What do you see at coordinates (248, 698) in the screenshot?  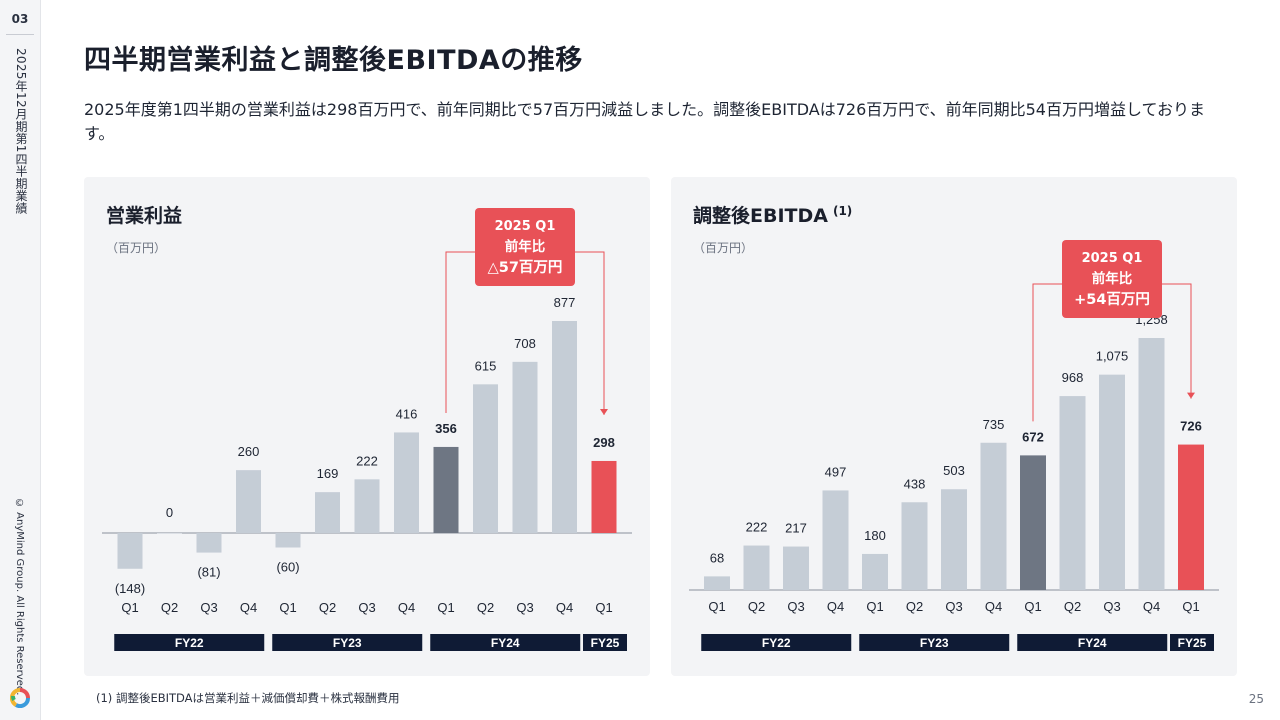 I see `footnote: (1) 調整後EBITDAは営業利益＋減価償却費＋株式報酬費用` at bounding box center [248, 698].